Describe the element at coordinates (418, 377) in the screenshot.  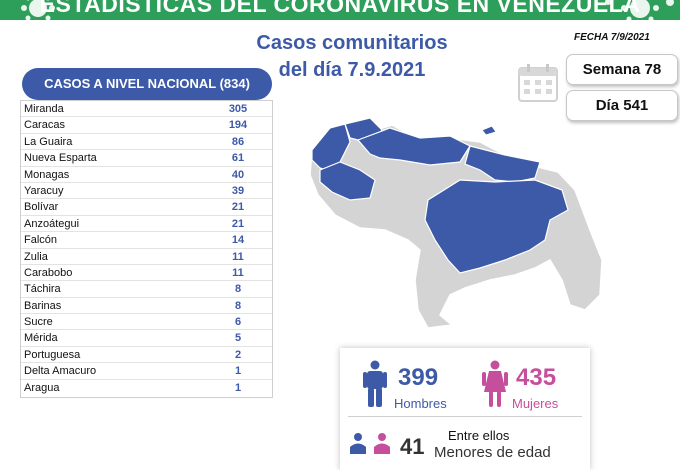
I see `men-count: 399` at that location.